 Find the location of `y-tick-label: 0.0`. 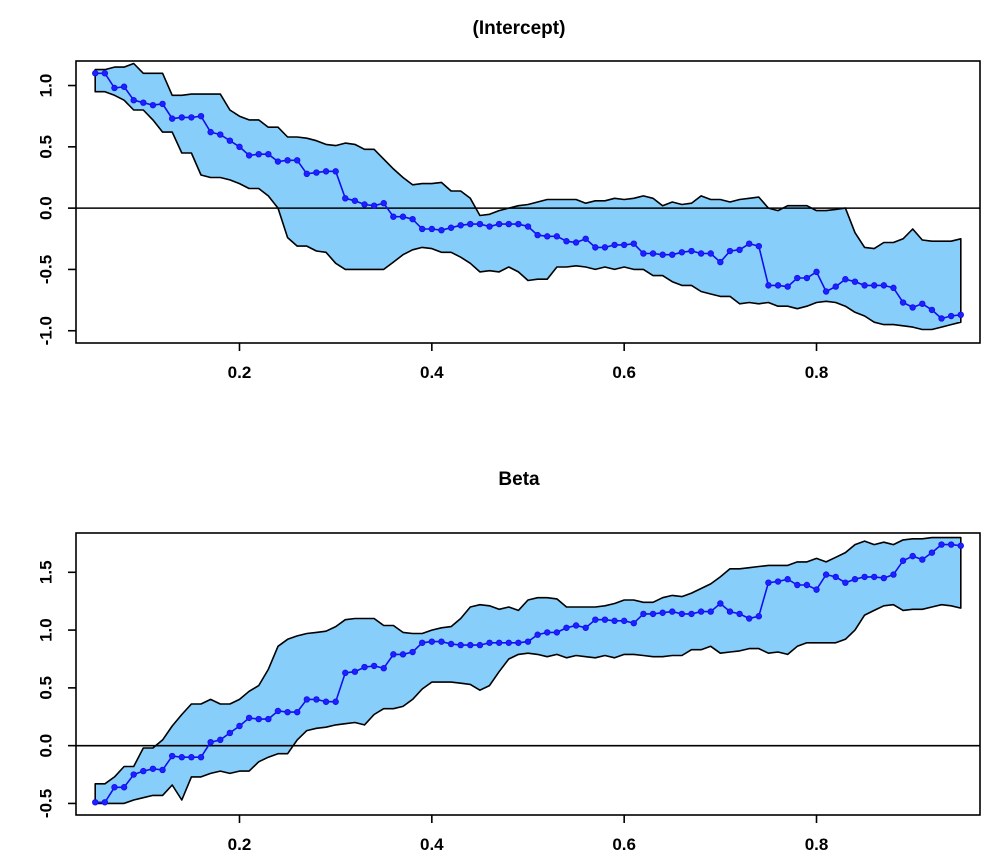

y-tick-label: 0.0 is located at coordinates (46, 208).